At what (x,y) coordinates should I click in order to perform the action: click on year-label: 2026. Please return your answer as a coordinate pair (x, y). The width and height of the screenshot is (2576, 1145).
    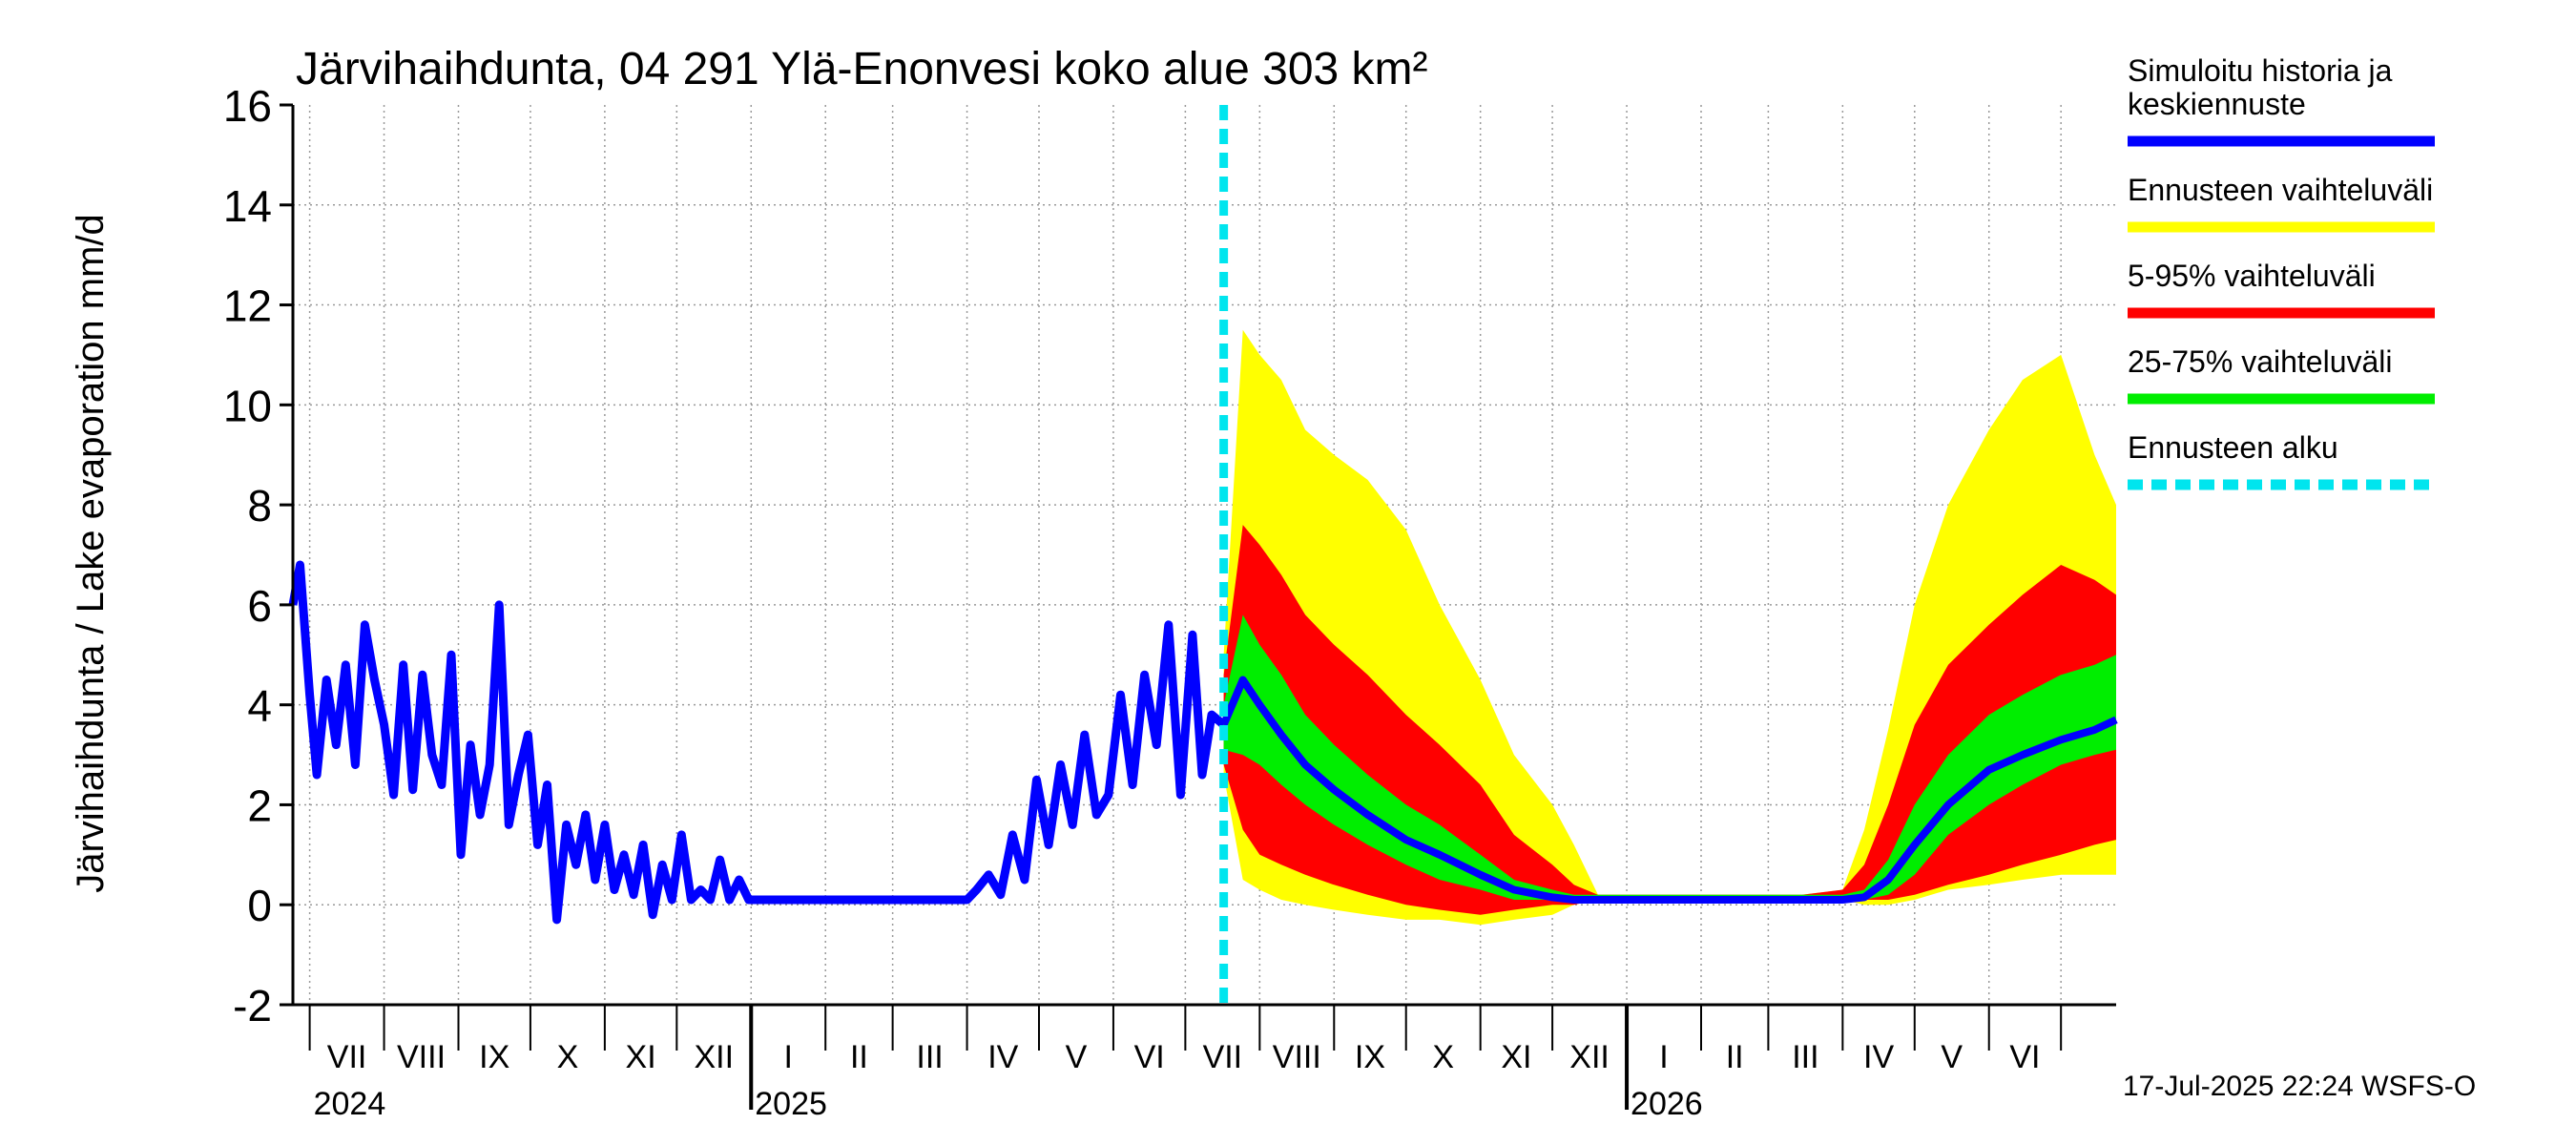
    Looking at the image, I should click on (1667, 1104).